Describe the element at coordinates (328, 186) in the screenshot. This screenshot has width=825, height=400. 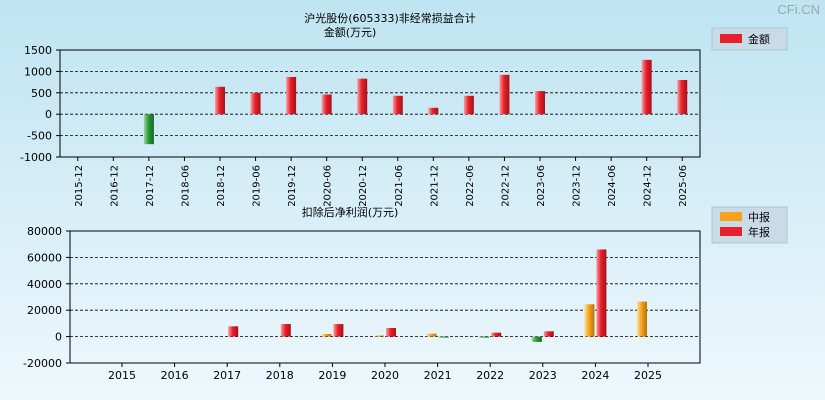
I see `chart1-xtick-label: 2020-06` at that location.